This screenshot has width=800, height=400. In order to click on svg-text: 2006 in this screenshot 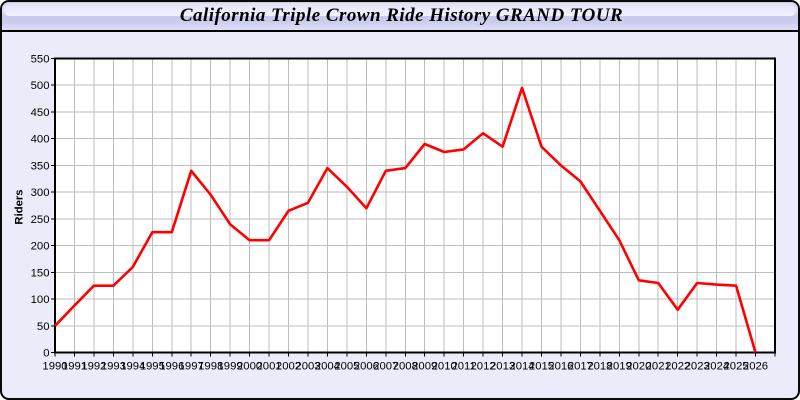, I will do `click(366, 367)`.